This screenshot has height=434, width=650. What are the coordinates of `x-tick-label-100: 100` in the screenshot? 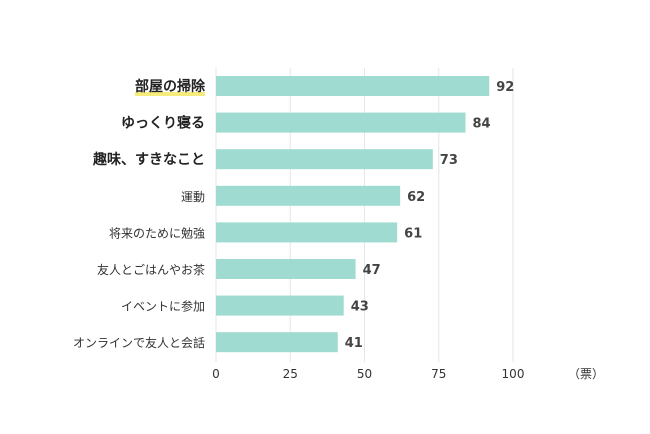 It's located at (513, 374).